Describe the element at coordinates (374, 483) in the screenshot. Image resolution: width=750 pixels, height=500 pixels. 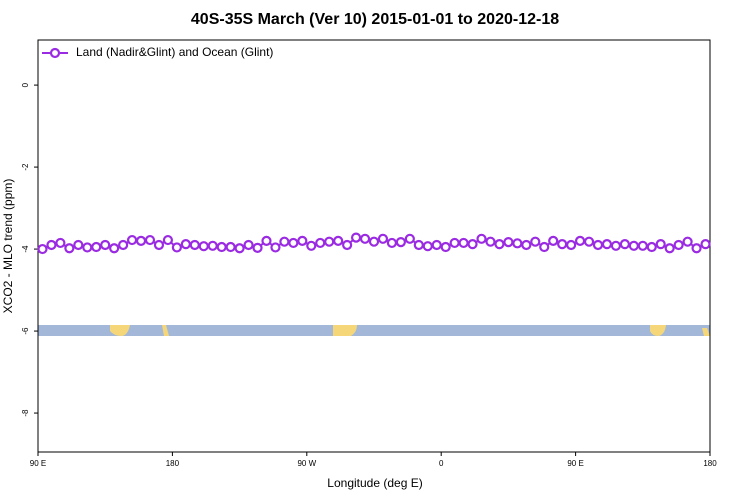
I see `x-axis-label: Longitude (deg E)` at that location.